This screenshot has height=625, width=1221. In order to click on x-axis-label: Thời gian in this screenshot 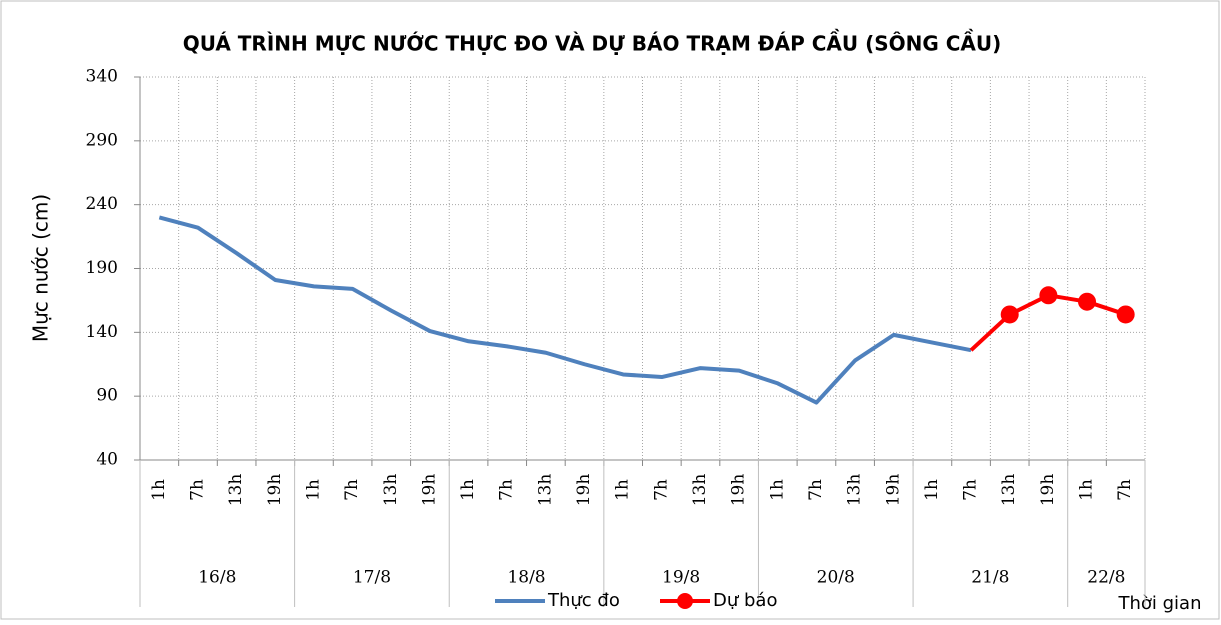, I will do `click(1159, 603)`.